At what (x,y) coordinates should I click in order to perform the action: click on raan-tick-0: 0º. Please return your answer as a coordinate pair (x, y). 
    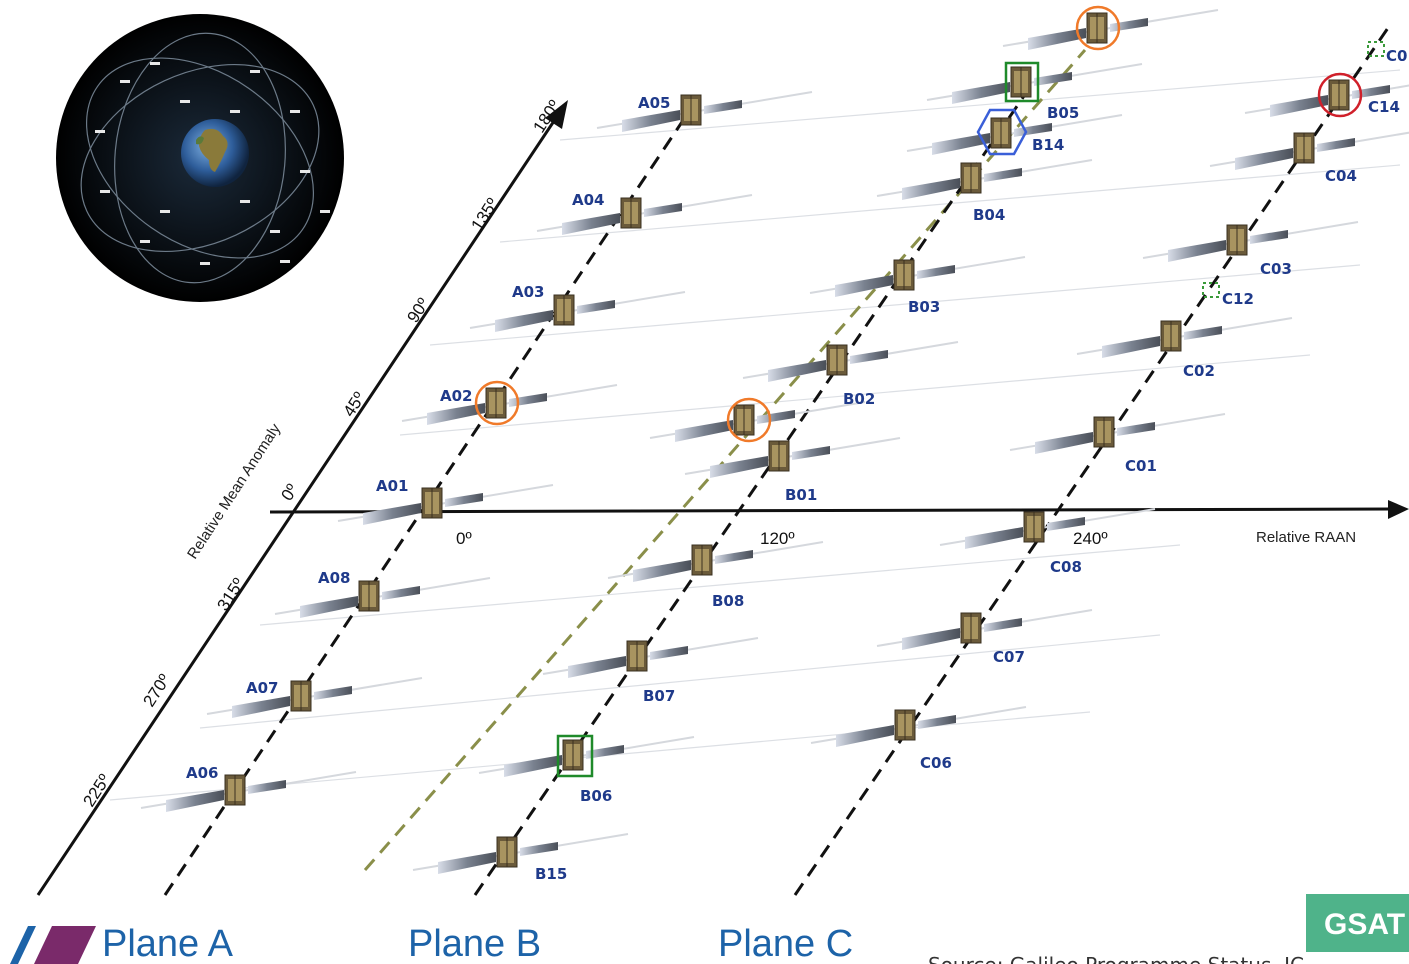
    Looking at the image, I should click on (464, 538).